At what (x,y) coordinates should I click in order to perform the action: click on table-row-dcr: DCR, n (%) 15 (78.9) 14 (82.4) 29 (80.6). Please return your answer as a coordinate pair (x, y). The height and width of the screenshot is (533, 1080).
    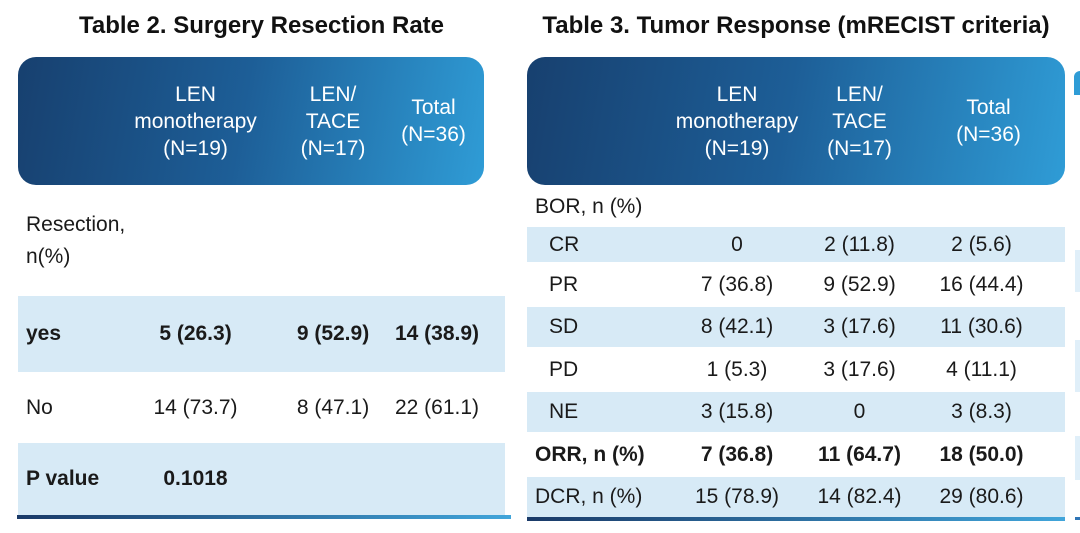
    Looking at the image, I should click on (796, 497).